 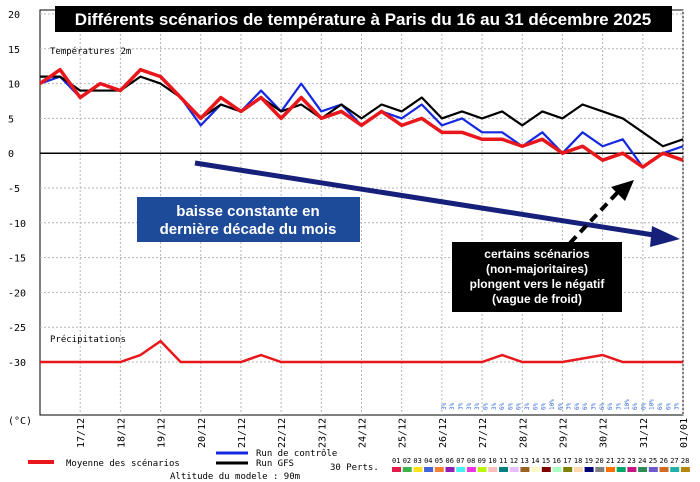 I want to click on annotation-cold-text: (non-majoritaires), so click(x=537, y=269).